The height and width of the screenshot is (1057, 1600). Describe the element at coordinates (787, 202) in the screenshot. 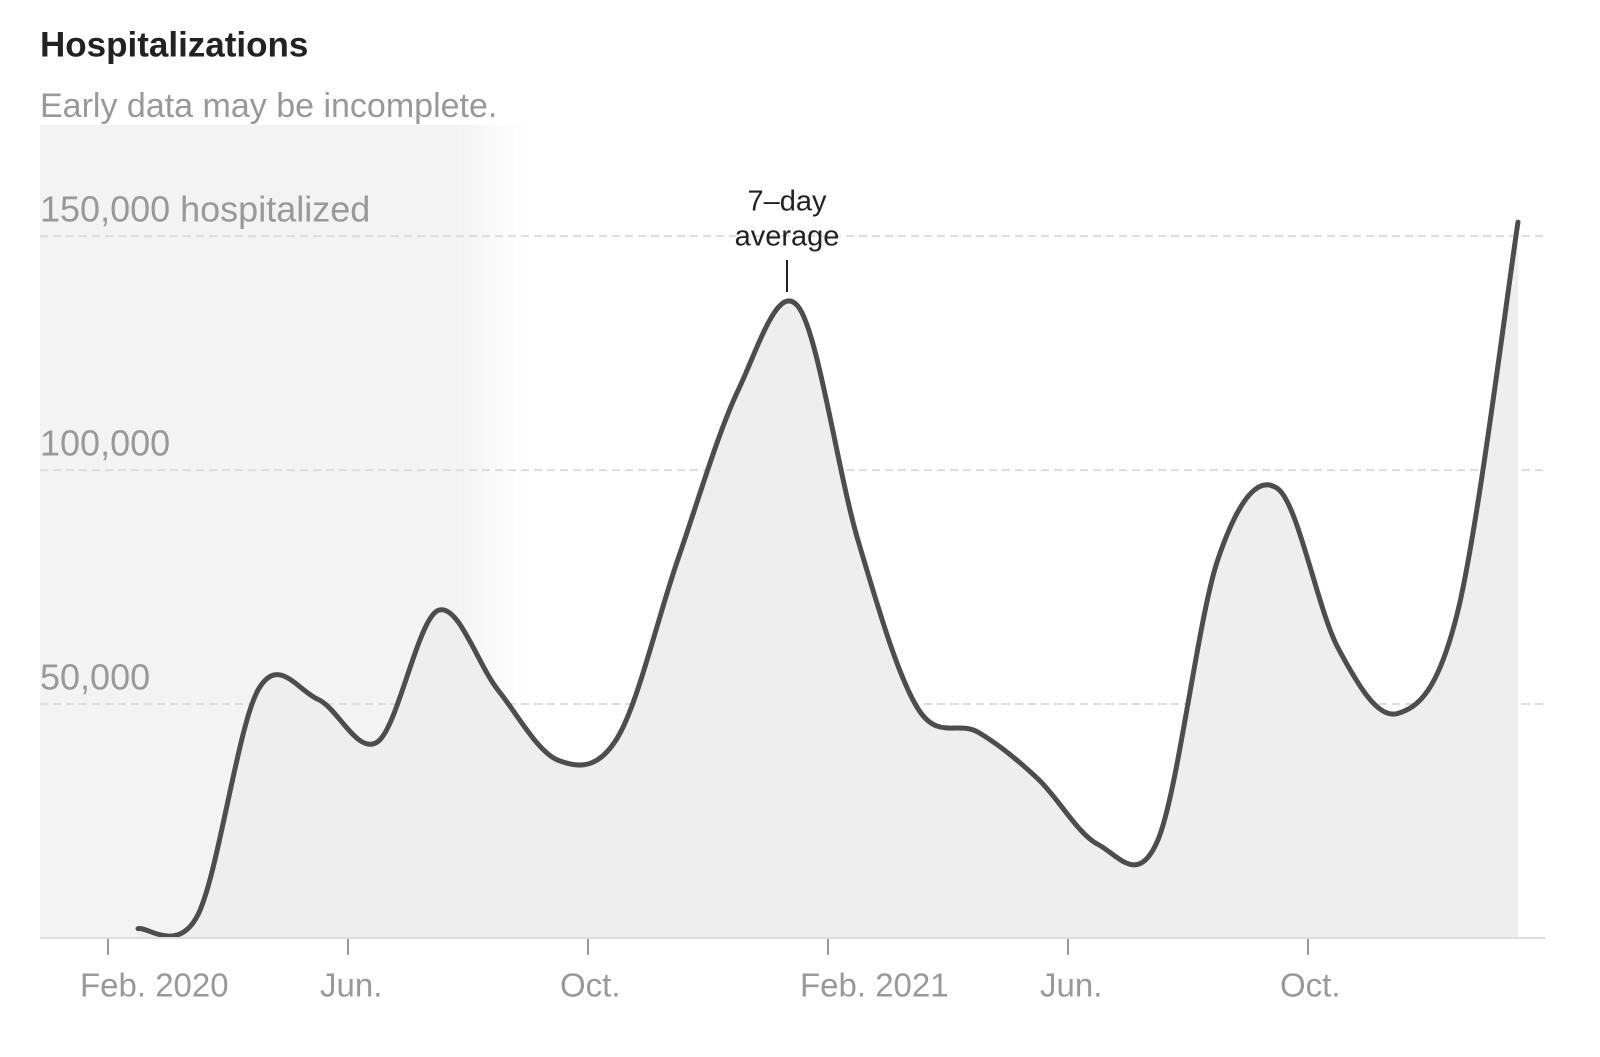

I see `annotation: 7–day` at that location.